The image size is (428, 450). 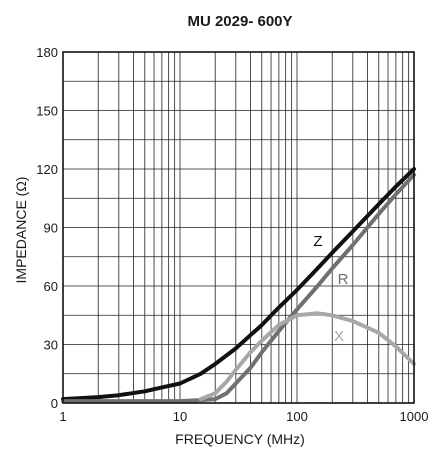 What do you see at coordinates (343, 279) in the screenshot?
I see `series-label-r: R` at bounding box center [343, 279].